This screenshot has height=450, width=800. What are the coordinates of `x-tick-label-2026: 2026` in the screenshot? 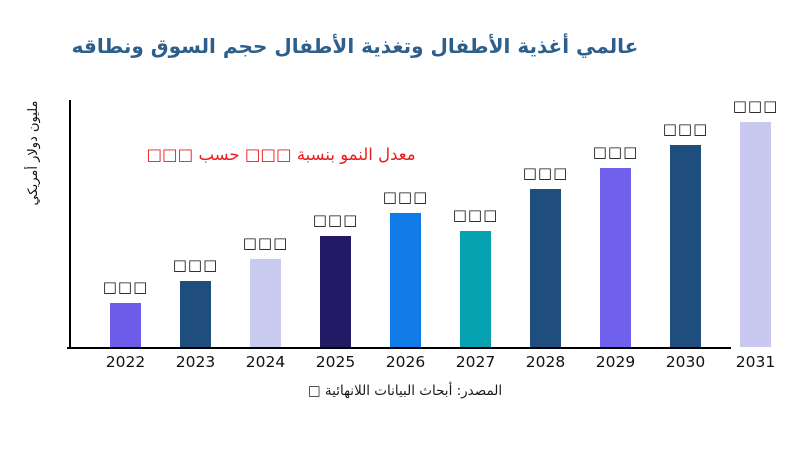 It's located at (405, 362).